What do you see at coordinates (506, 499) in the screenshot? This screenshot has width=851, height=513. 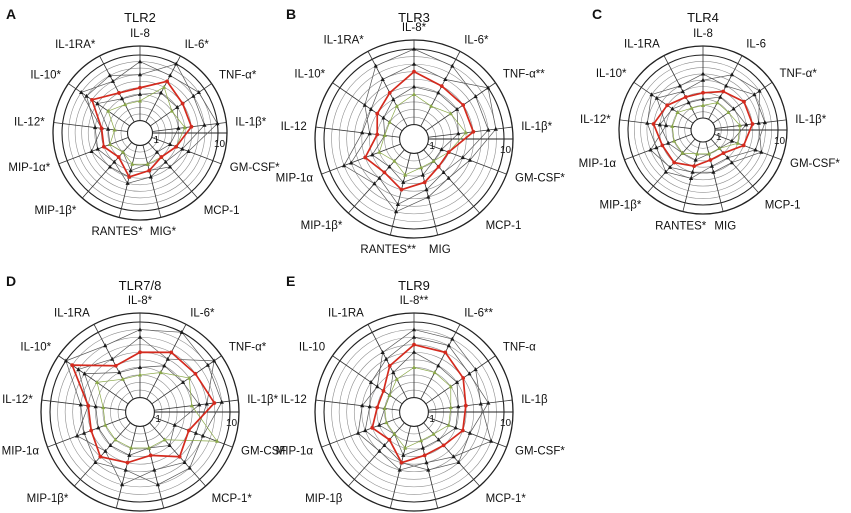 I see `axis-label: MCP-1*` at bounding box center [506, 499].